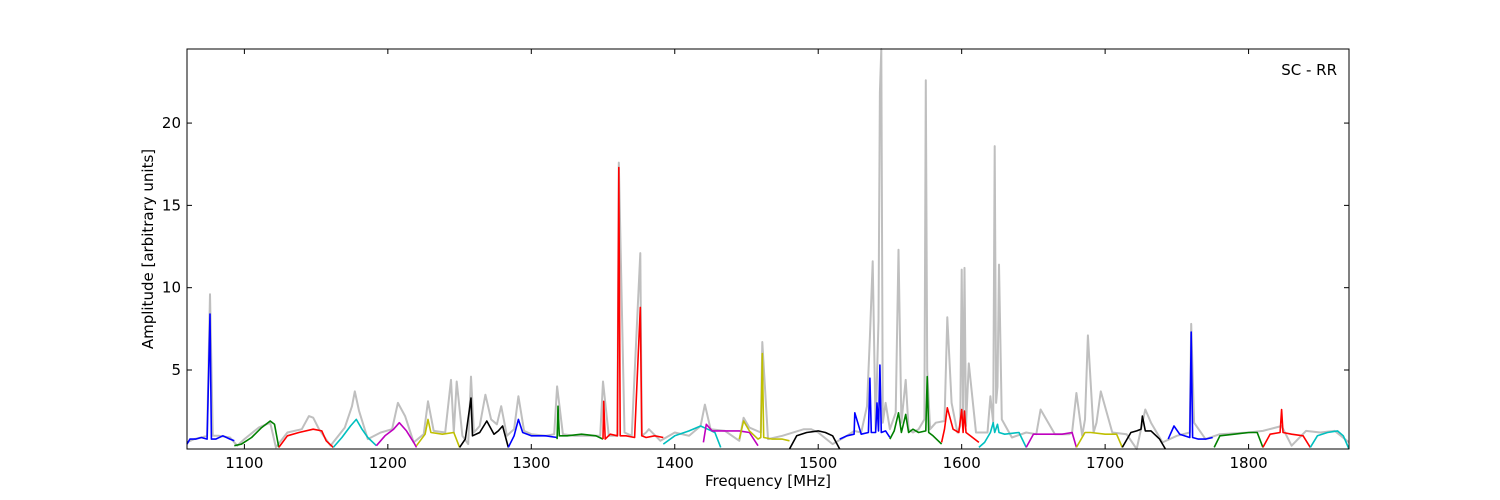 Image resolution: width=1500 pixels, height=500 pixels. I want to click on x-tick-label: 1800, so click(1248, 463).